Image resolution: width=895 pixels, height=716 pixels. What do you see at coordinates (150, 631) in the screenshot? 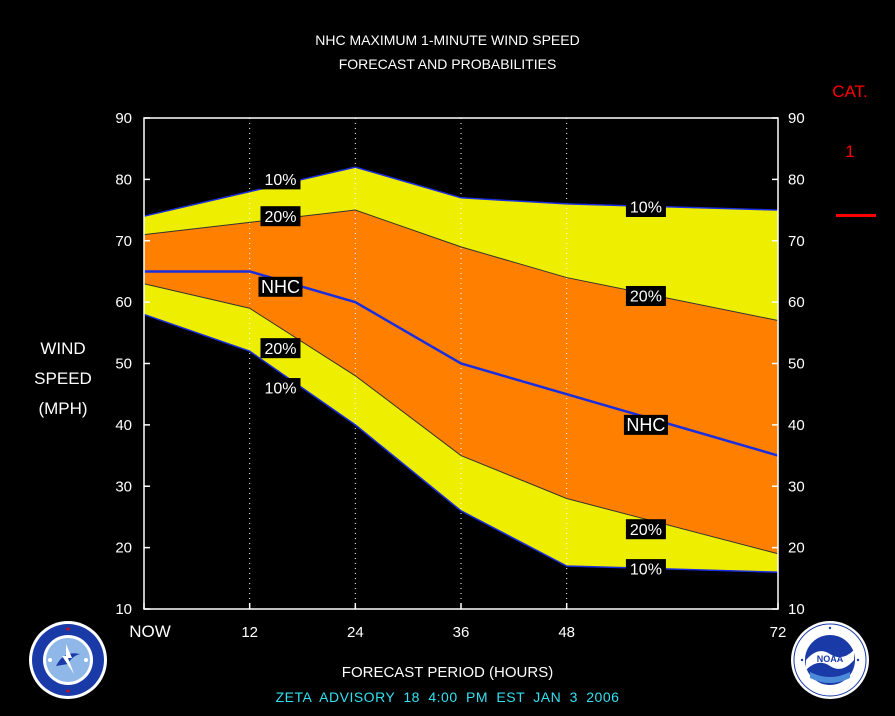
I see `x-tick-label: NOW` at bounding box center [150, 631].